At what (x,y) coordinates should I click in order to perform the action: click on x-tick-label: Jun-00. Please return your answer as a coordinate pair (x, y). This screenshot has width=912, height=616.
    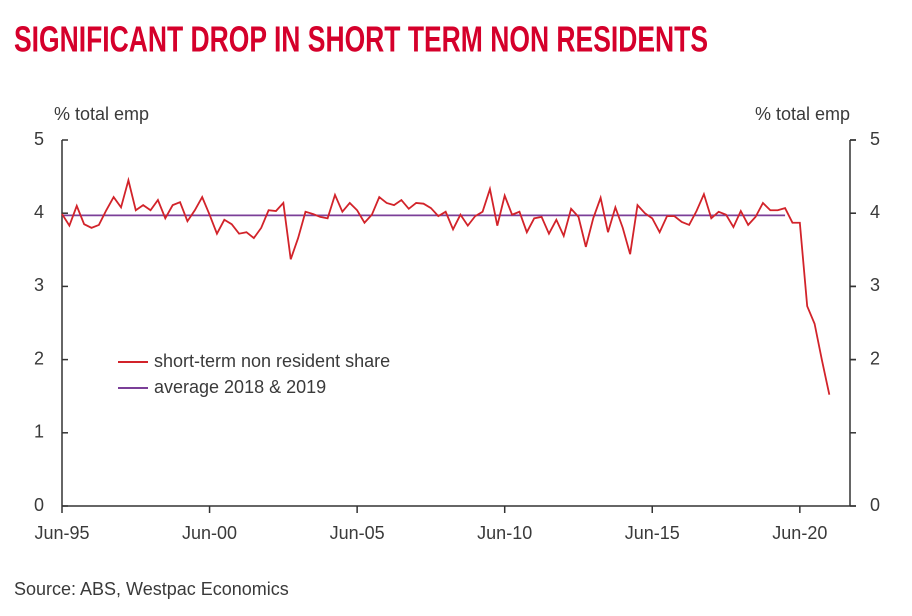
    Looking at the image, I should click on (209, 533).